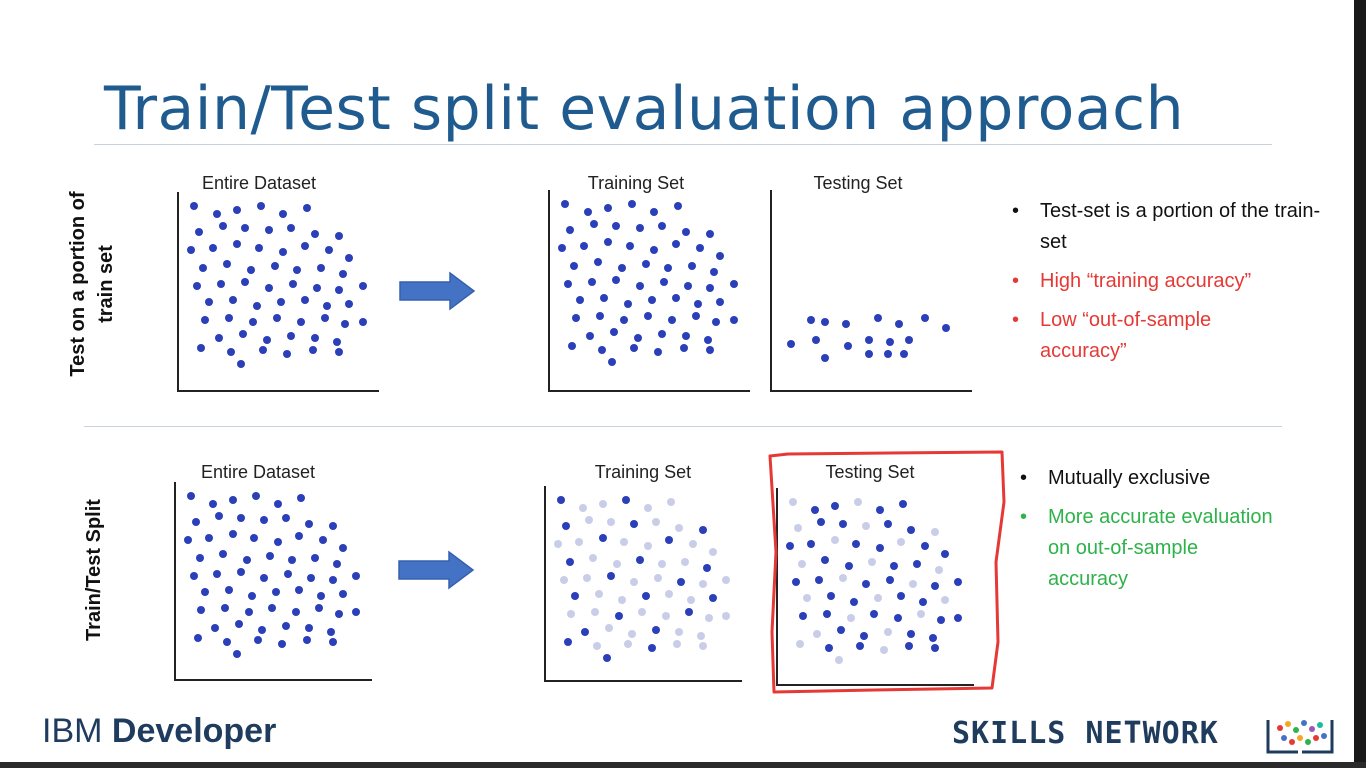  What do you see at coordinates (194, 731) in the screenshot?
I see `ibm-suffix: Developer` at bounding box center [194, 731].